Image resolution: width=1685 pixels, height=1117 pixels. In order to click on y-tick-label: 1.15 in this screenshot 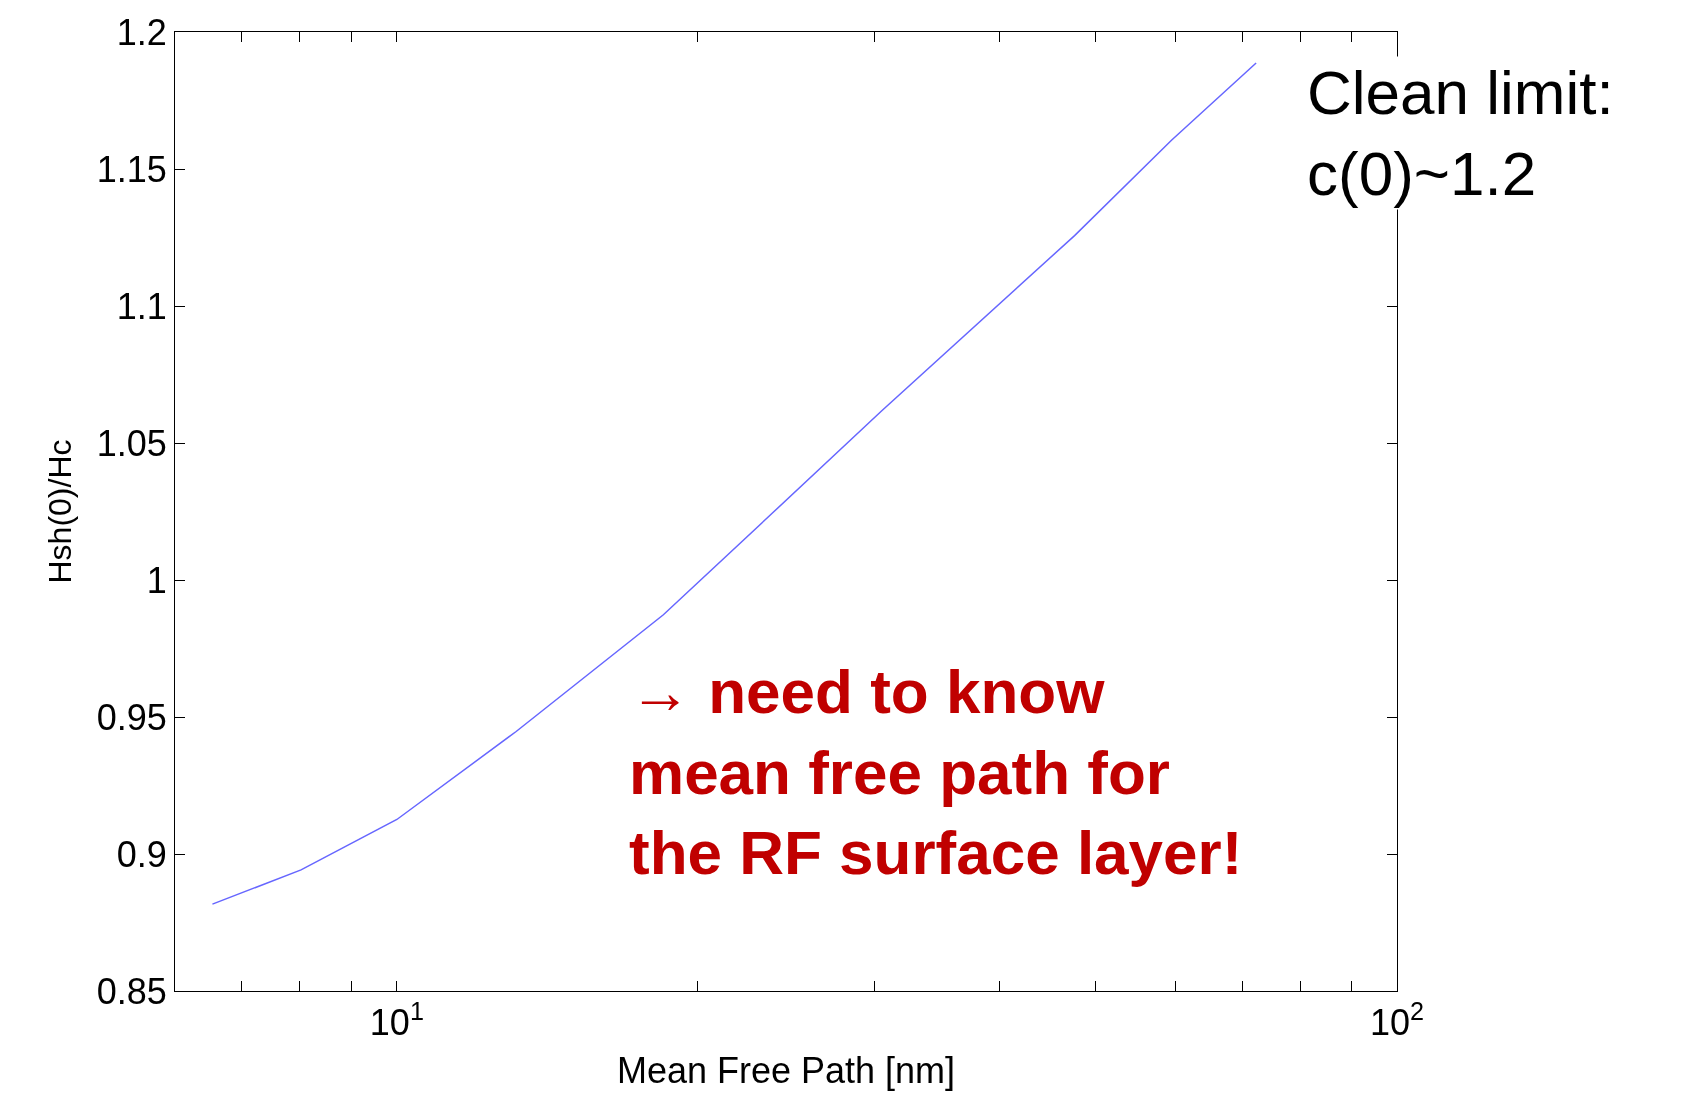, I will do `click(131, 169)`.